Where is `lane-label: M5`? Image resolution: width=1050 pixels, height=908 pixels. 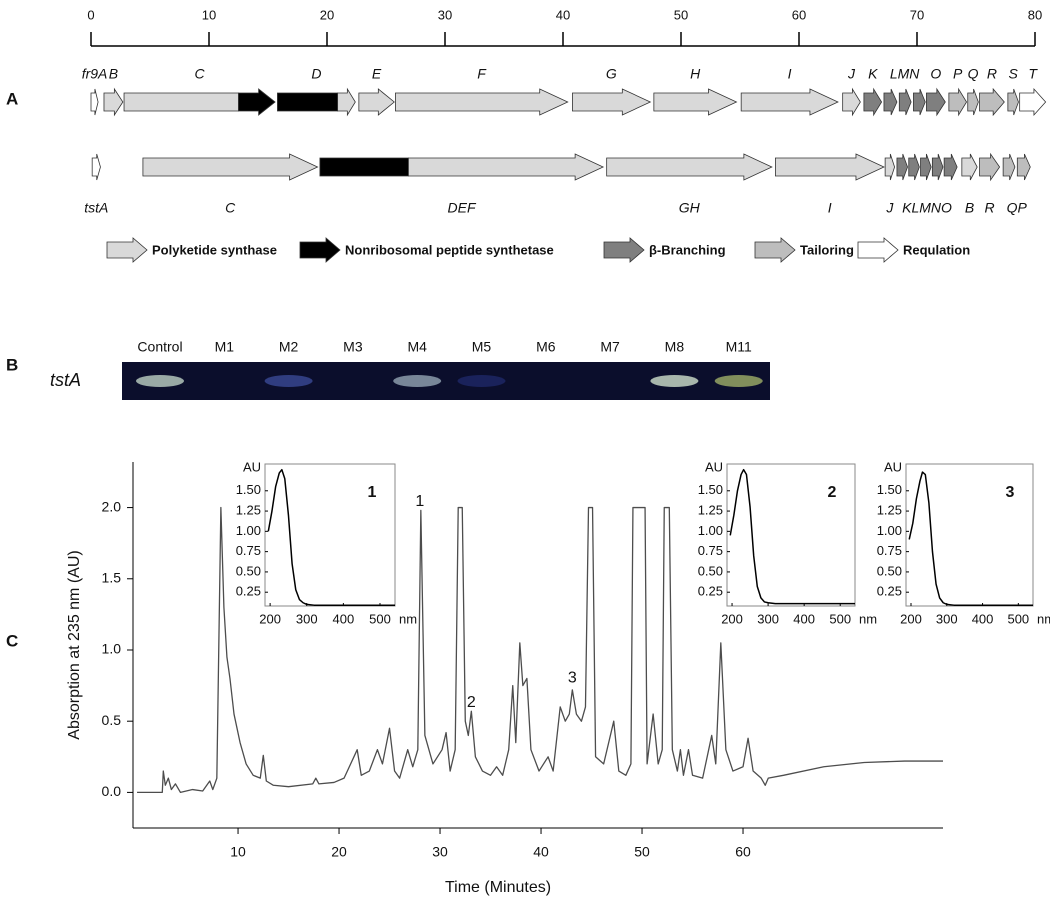
lane-label: M5 is located at coordinates (482, 347).